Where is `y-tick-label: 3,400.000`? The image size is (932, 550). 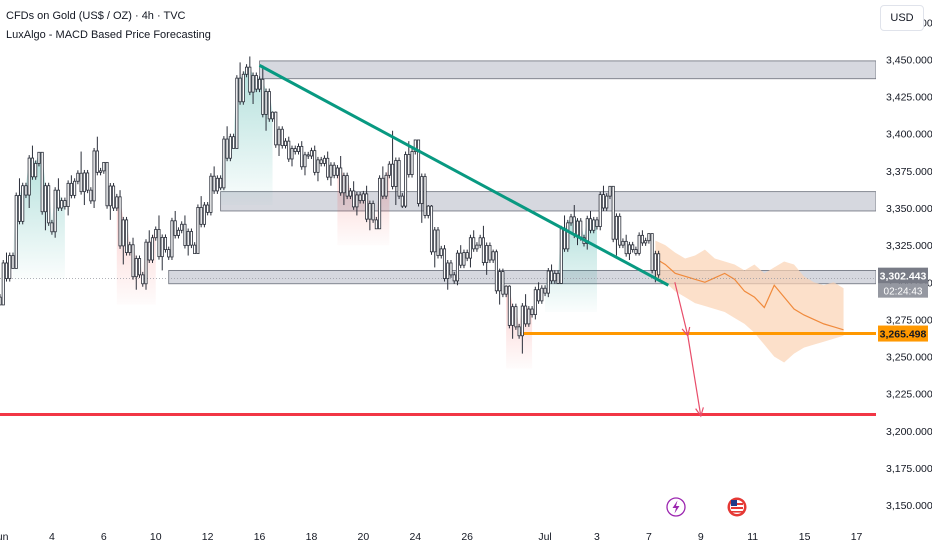
y-tick-label: 3,400.000 is located at coordinates (909, 135).